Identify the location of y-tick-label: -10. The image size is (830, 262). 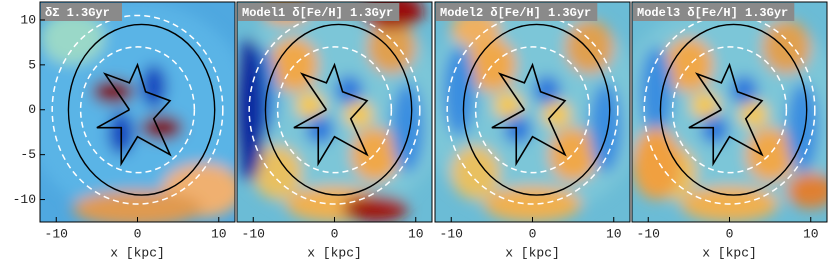
(24, 199).